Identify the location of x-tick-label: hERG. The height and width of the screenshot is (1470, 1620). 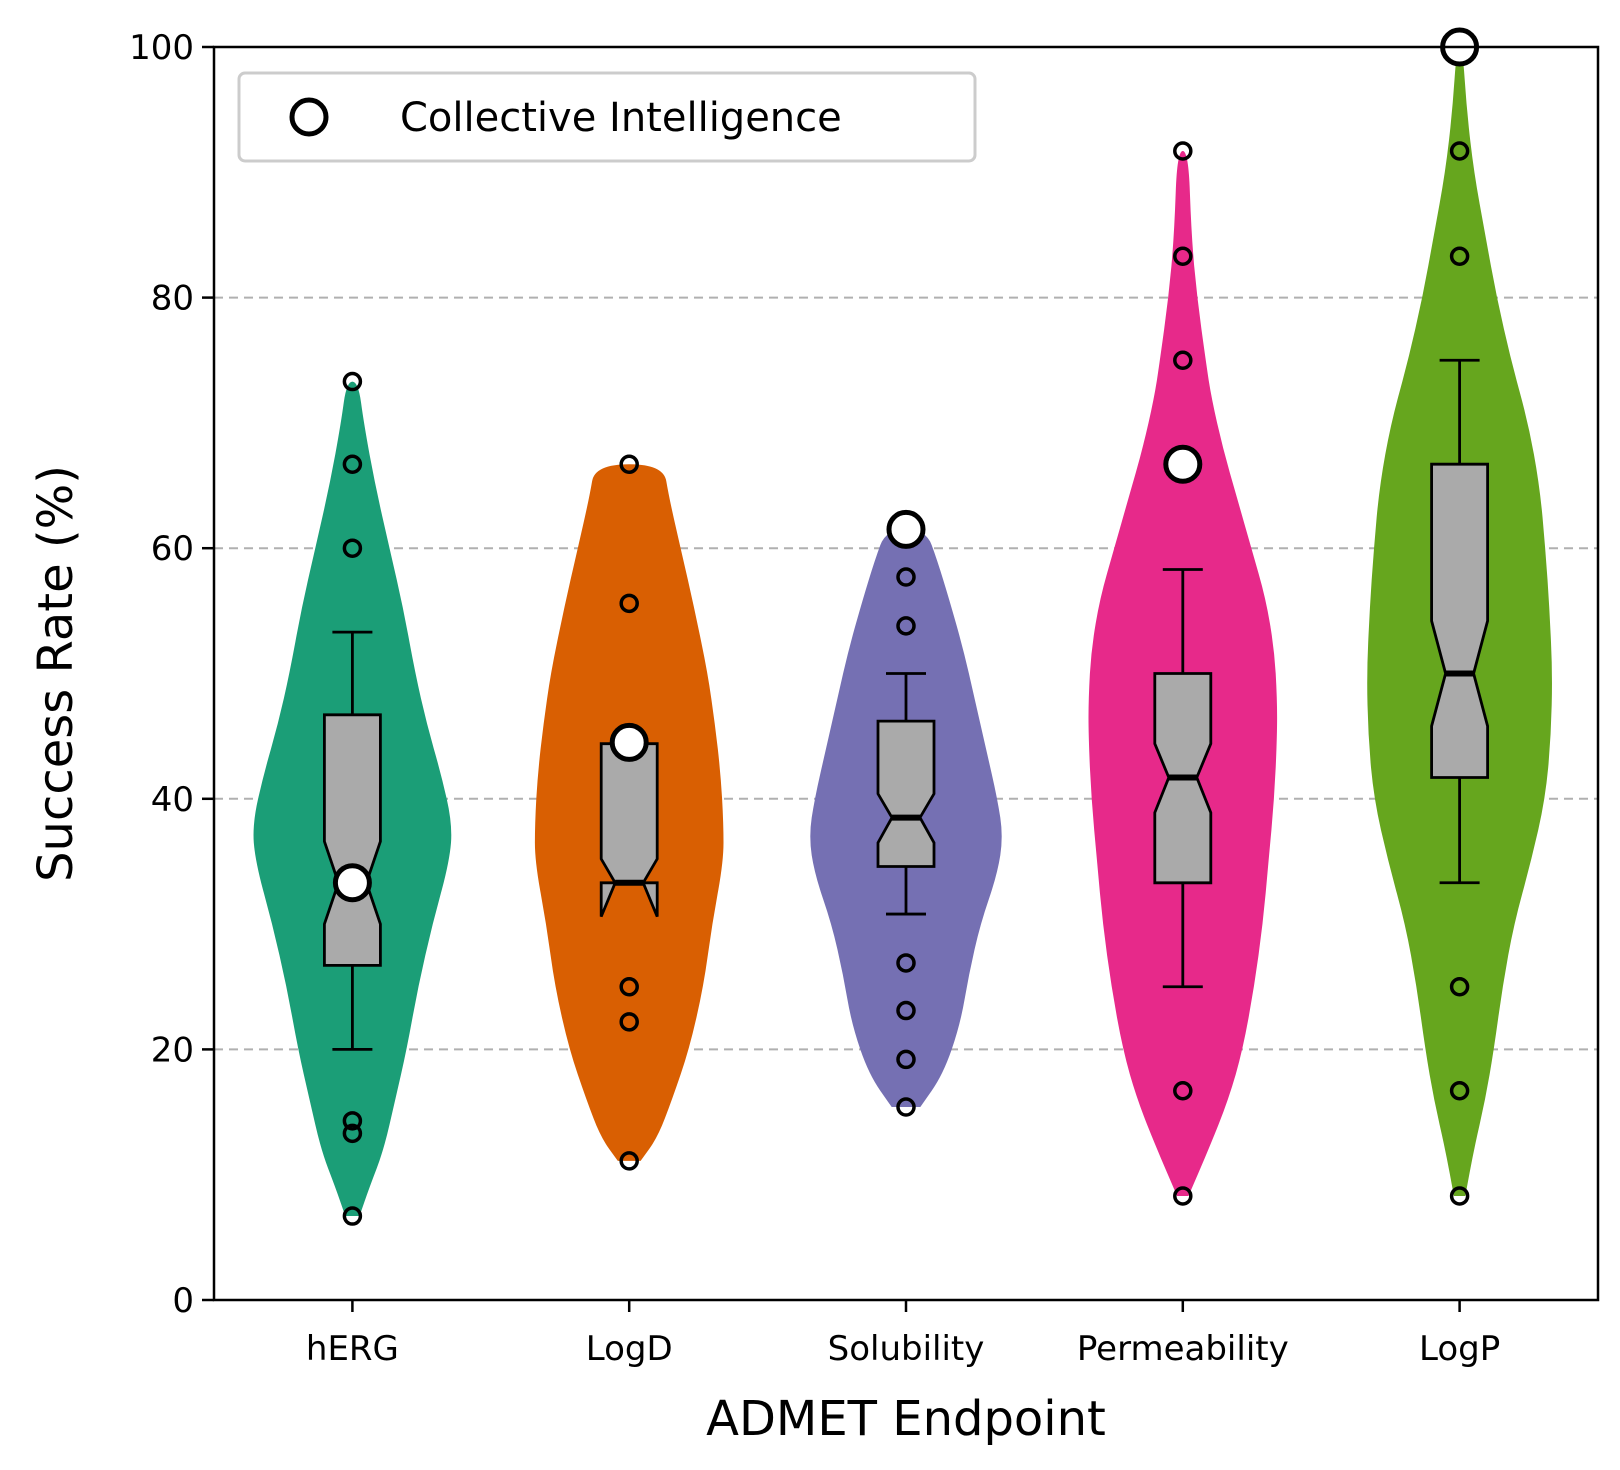
(352, 1349).